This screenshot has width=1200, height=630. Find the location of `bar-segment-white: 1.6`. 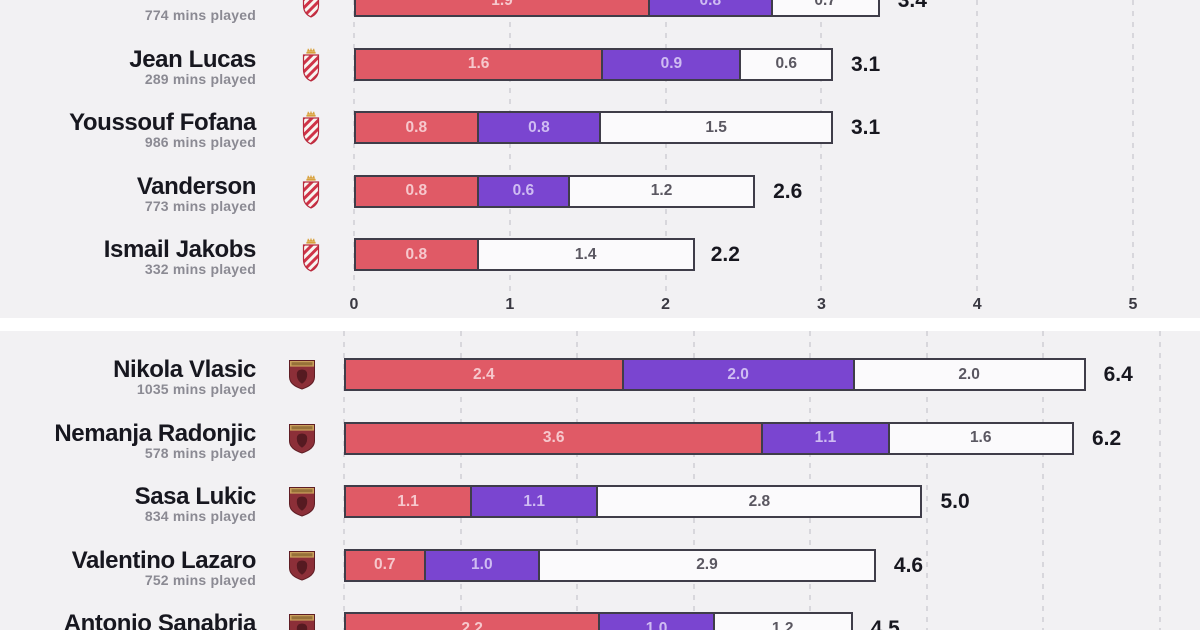

bar-segment-white: 1.6 is located at coordinates (980, 438).